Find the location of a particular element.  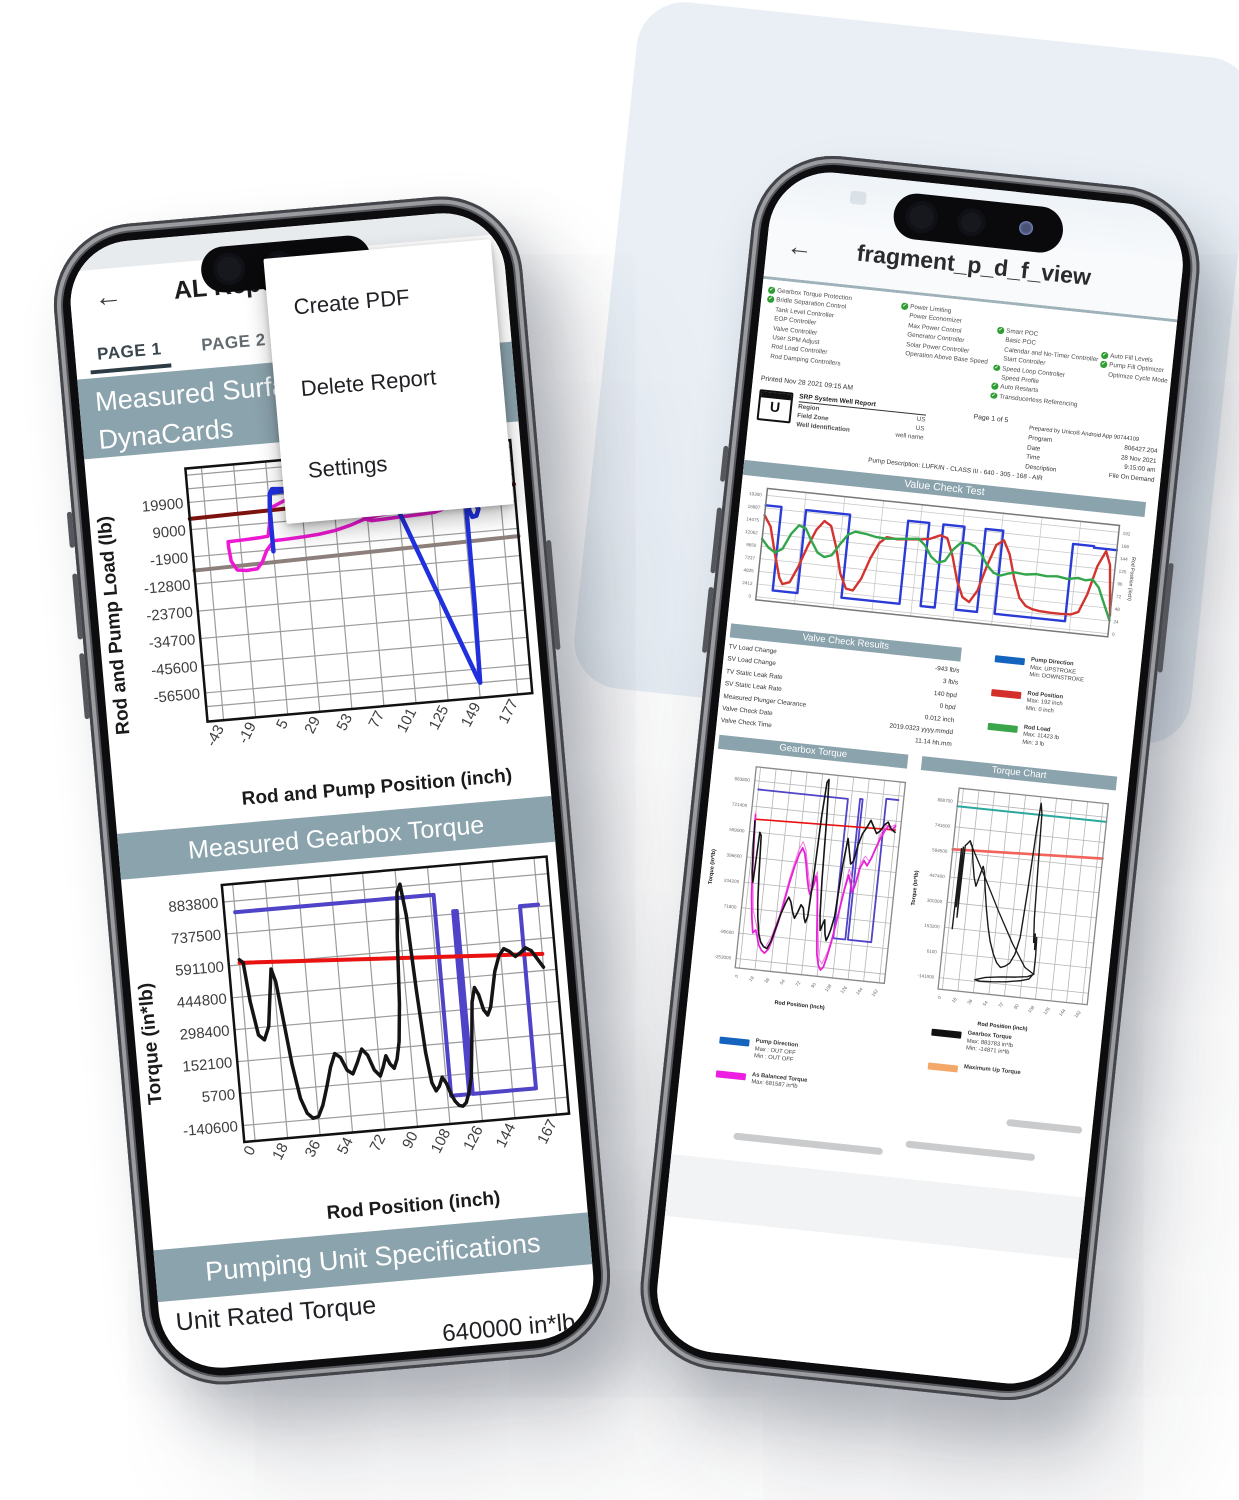

svg-text: -45600 is located at coordinates (174, 668).